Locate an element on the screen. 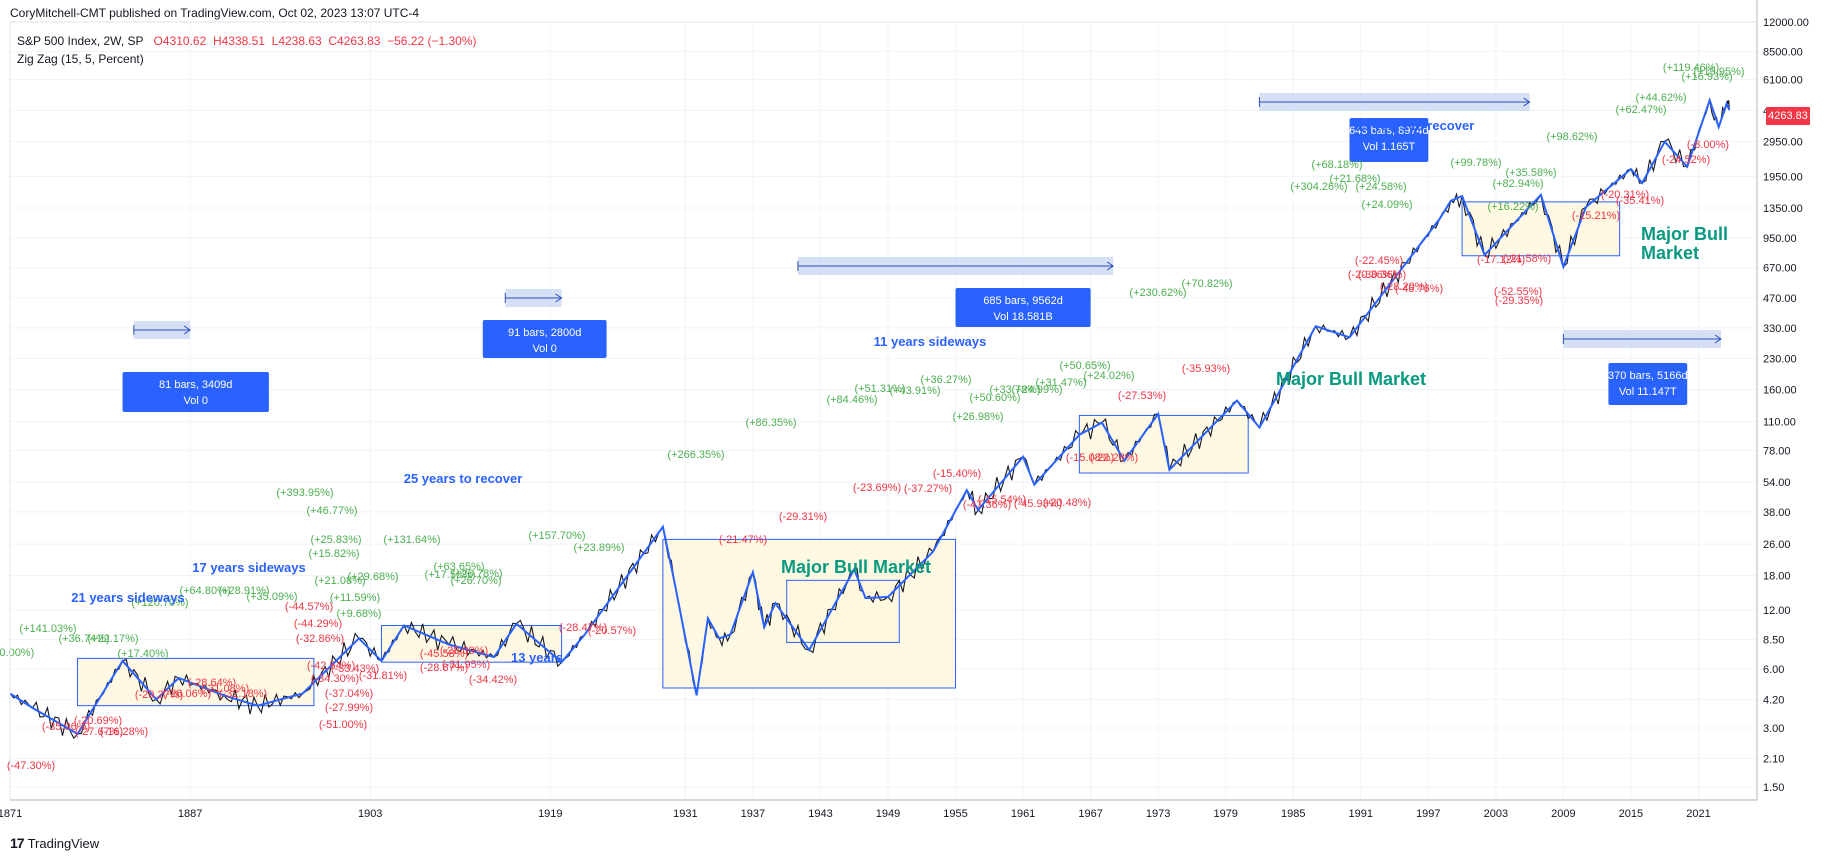 The width and height of the screenshot is (1827, 862). peak-pct-label: (+68.18%) is located at coordinates (1336, 165).